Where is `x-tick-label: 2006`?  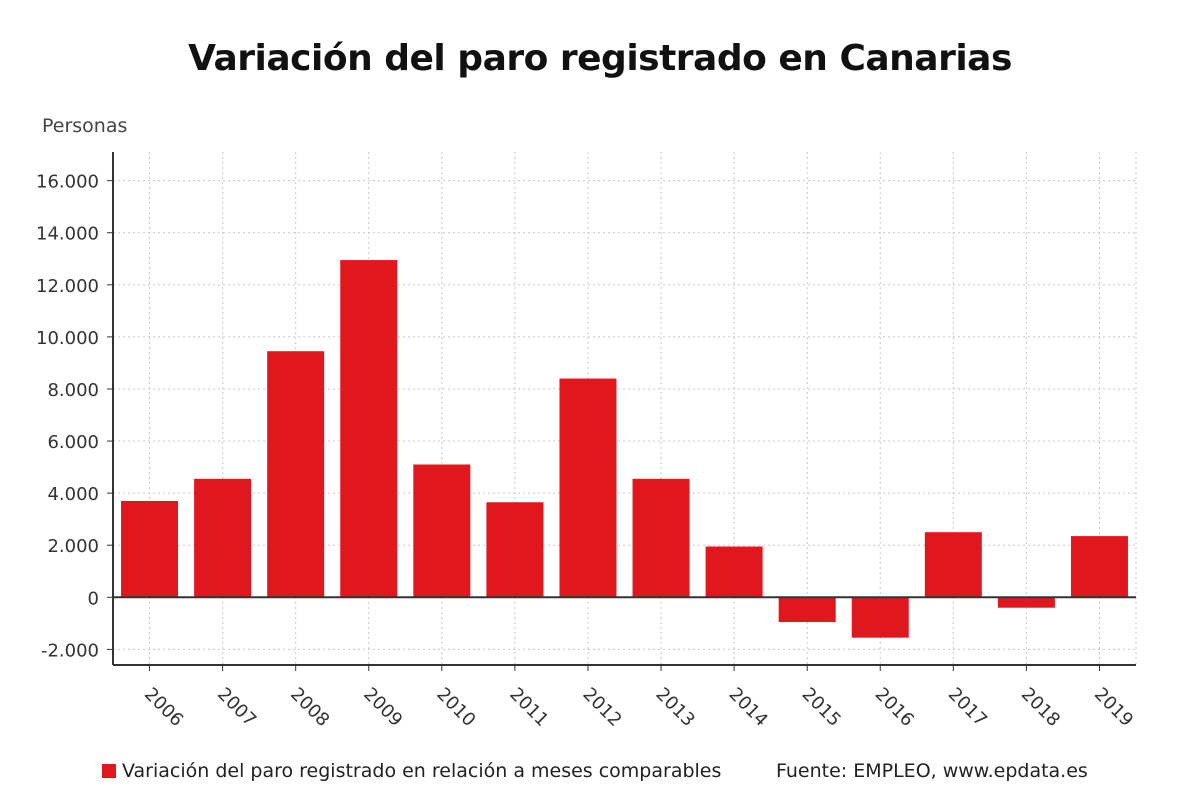
x-tick-label: 2006 is located at coordinates (163, 707).